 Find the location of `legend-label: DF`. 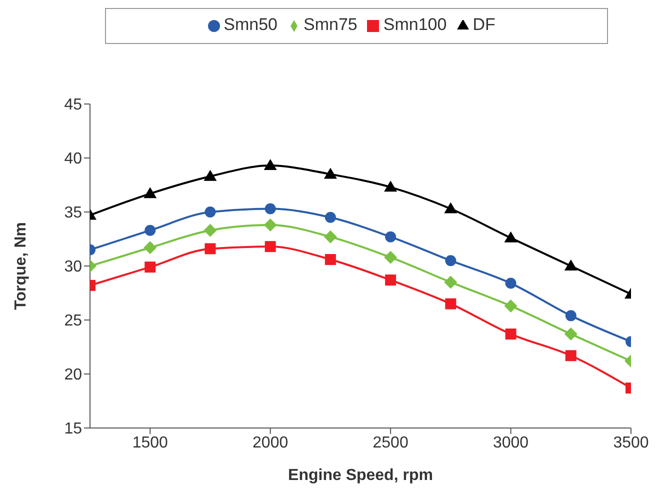

legend-label: DF is located at coordinates (484, 24).